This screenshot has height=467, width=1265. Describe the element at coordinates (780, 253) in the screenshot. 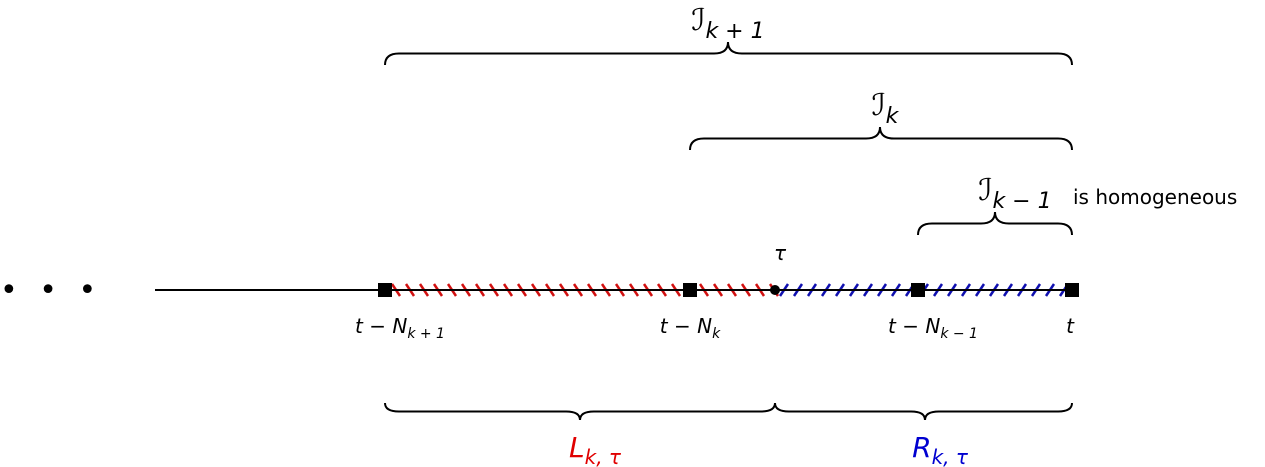

I see `tau-label: τ` at that location.